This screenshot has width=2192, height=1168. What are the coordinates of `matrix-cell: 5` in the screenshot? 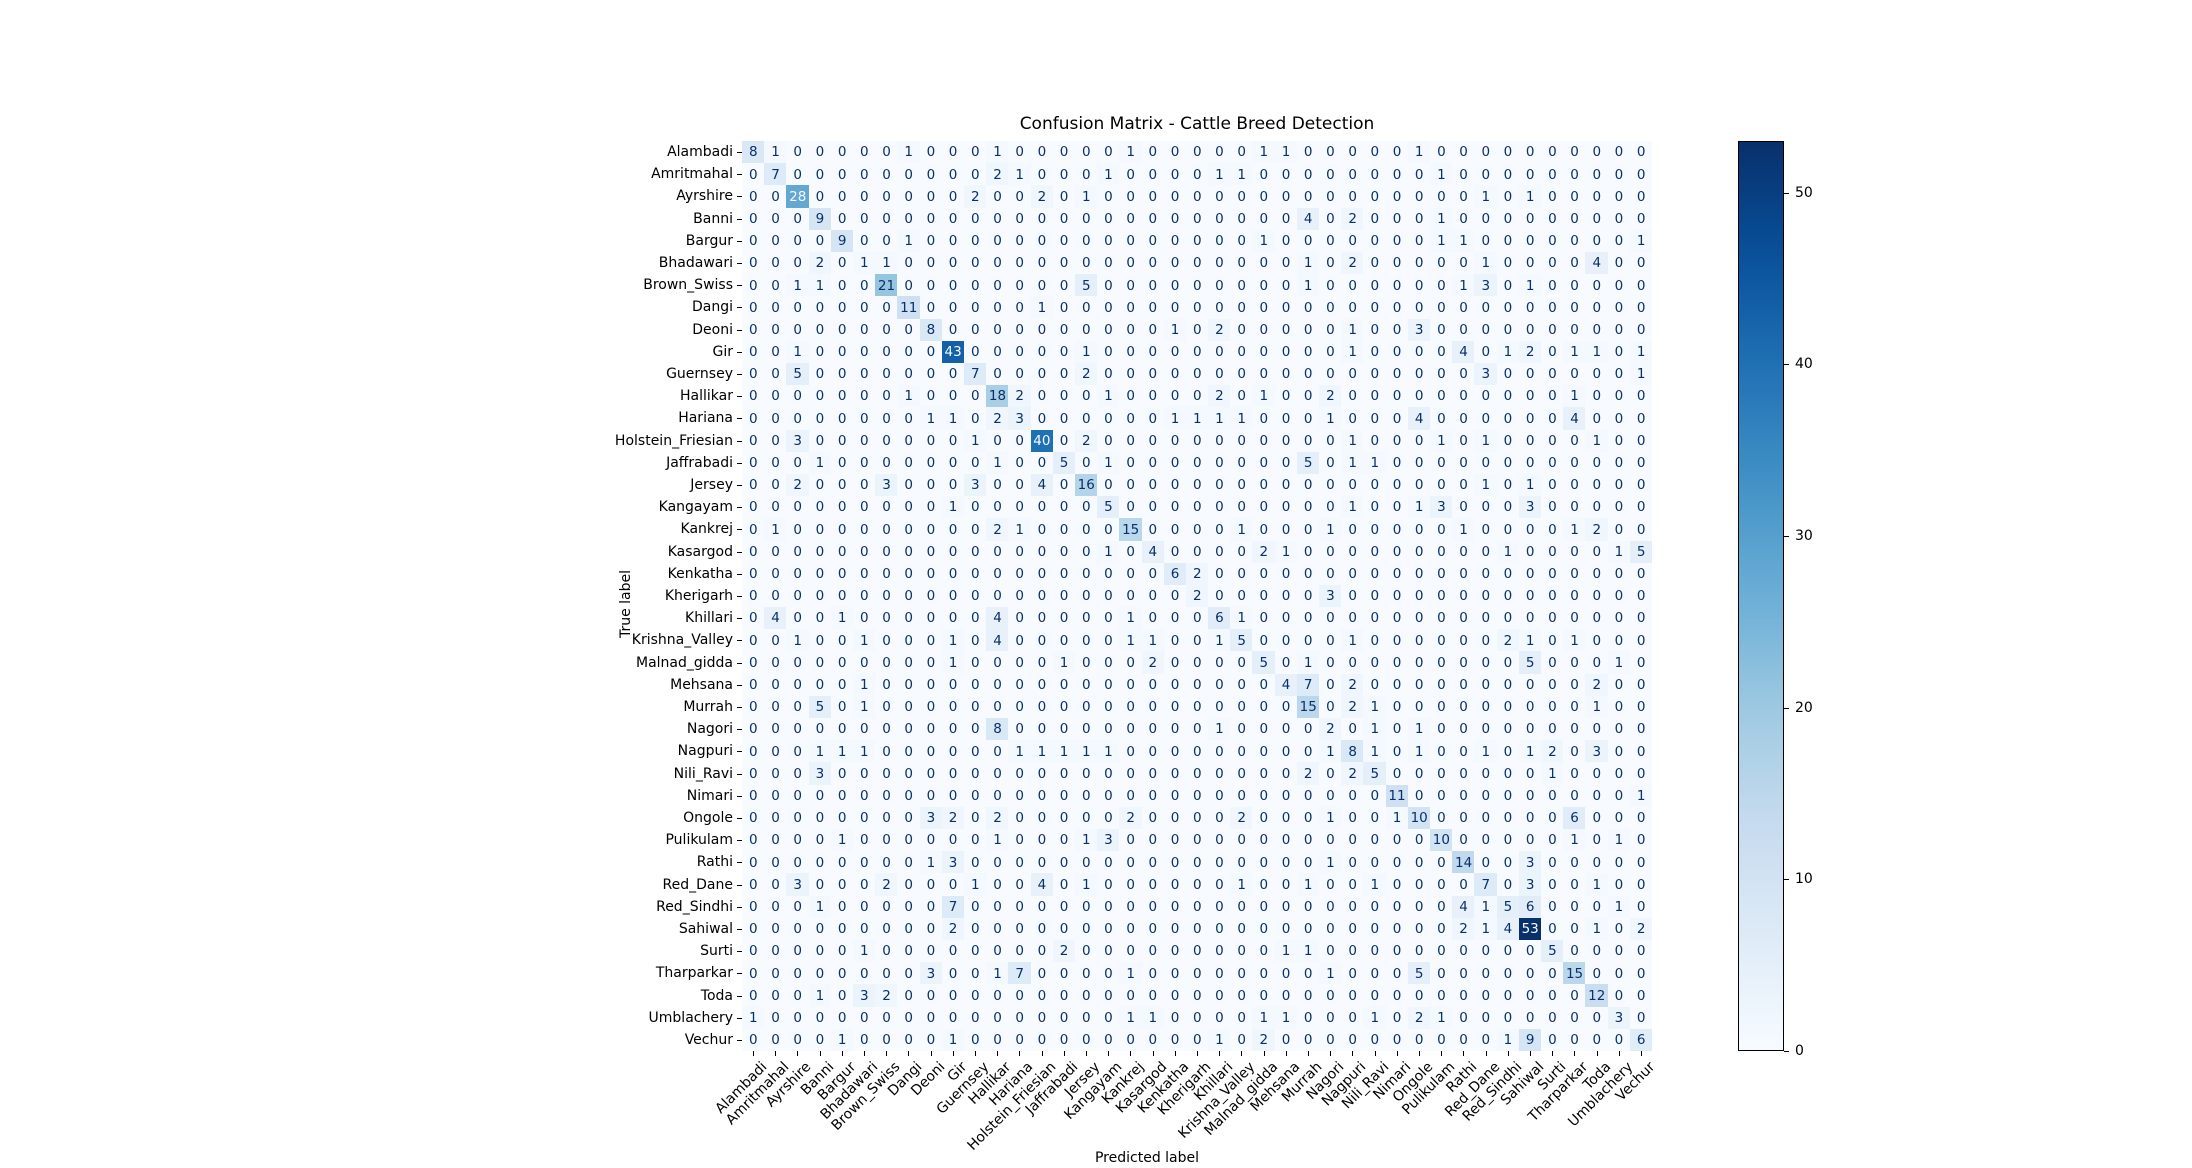 It's located at (1641, 552).